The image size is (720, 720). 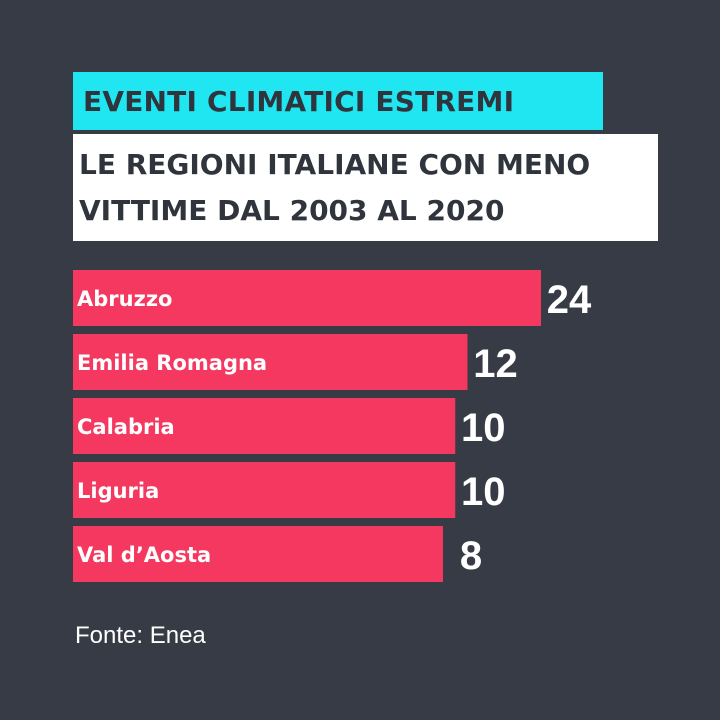 What do you see at coordinates (338, 101) in the screenshot?
I see `chart-title: EVENTI CLIMATICI ESTREMI` at bounding box center [338, 101].